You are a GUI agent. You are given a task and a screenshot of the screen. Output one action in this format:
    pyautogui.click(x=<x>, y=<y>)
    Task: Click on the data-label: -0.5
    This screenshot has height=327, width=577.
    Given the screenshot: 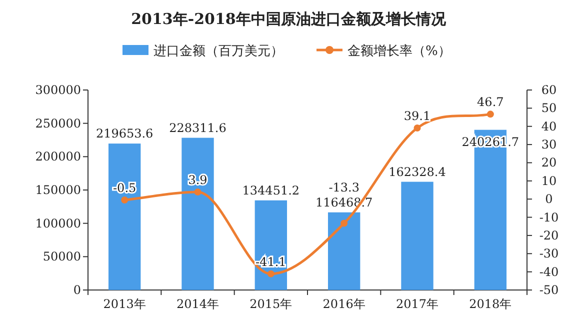 What is the action you would take?
    pyautogui.click(x=124, y=188)
    